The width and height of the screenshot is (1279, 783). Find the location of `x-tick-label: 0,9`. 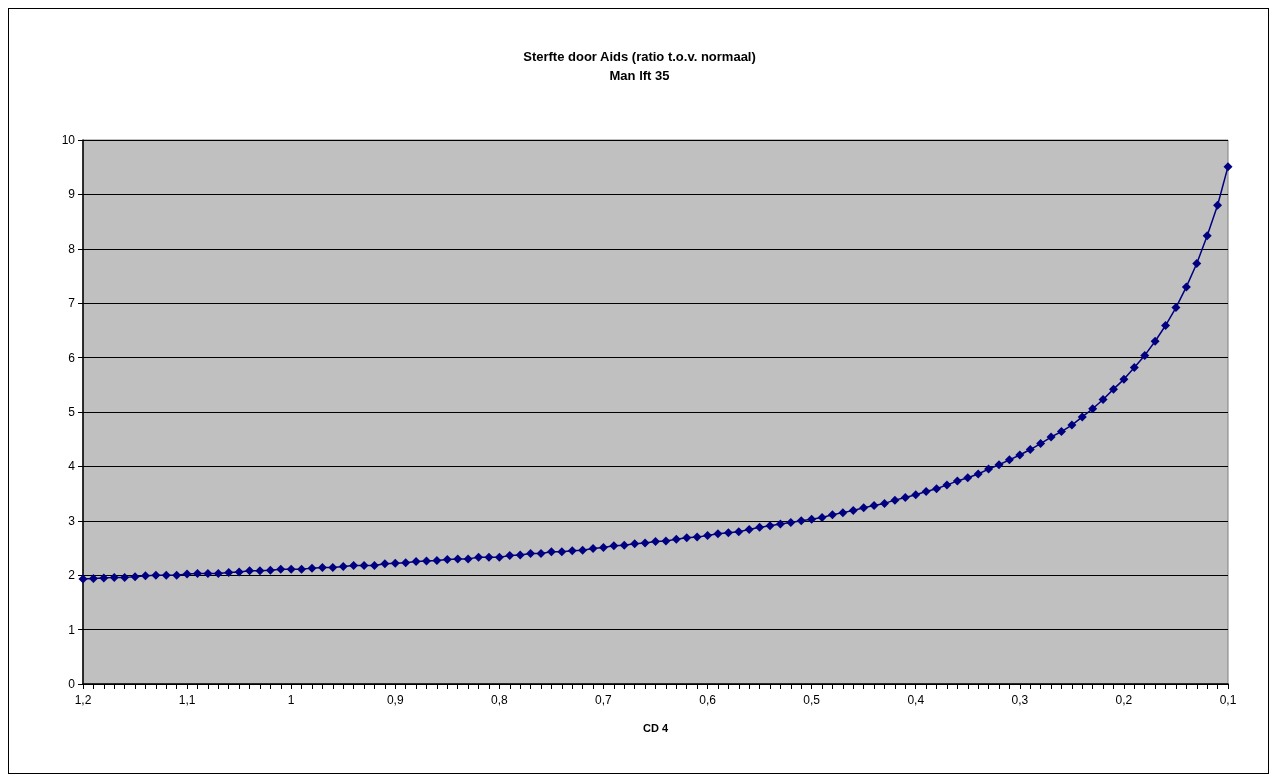

x-tick-label: 0,9 is located at coordinates (395, 700).